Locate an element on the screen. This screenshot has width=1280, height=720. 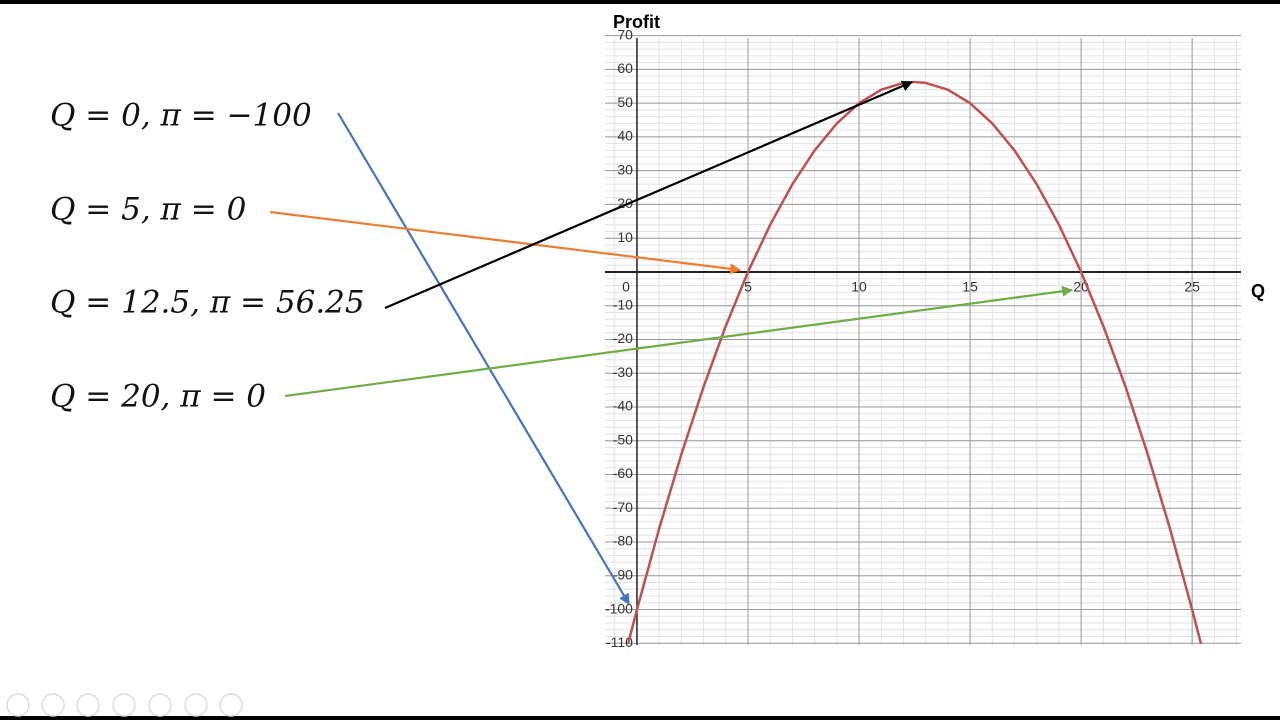
y-tick-label: -80 is located at coordinates (623, 541).